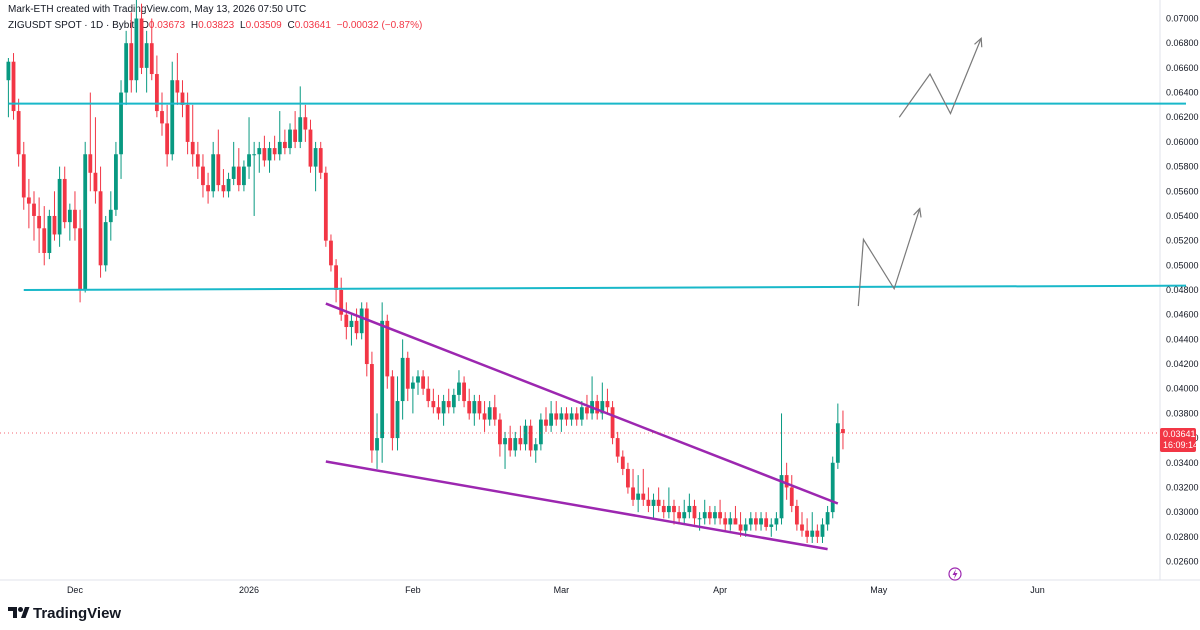 The image size is (1200, 630). I want to click on price-tick-label: 0.06600, so click(1182, 68).